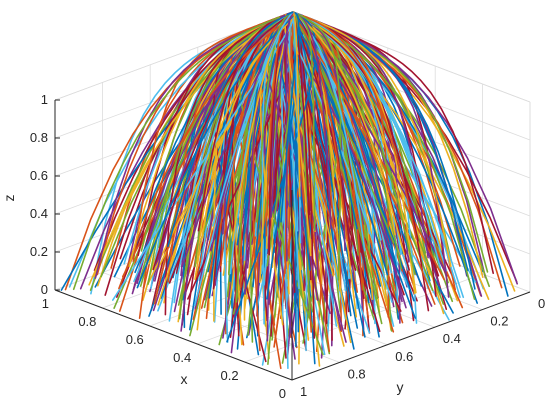 Image resolution: width=550 pixels, height=411 pixels. Describe the element at coordinates (9, 198) in the screenshot. I see `z-axis-label: z` at that location.